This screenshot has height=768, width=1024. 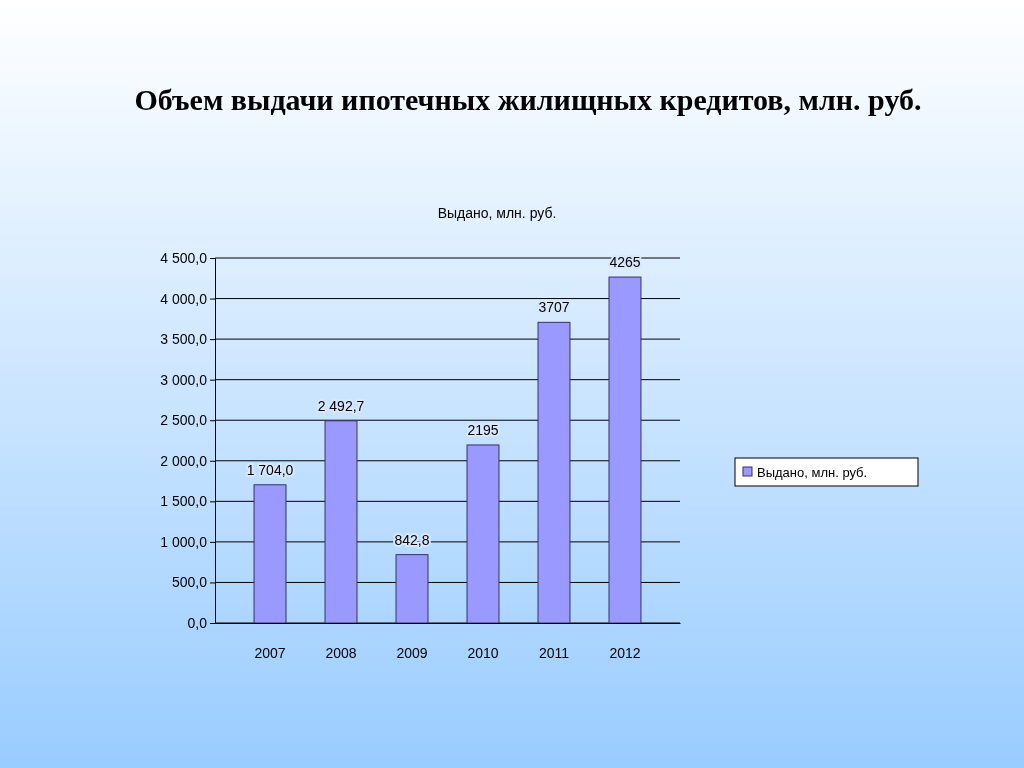 What do you see at coordinates (184, 460) in the screenshot?
I see `y-tick-label: 2 000,0` at bounding box center [184, 460].